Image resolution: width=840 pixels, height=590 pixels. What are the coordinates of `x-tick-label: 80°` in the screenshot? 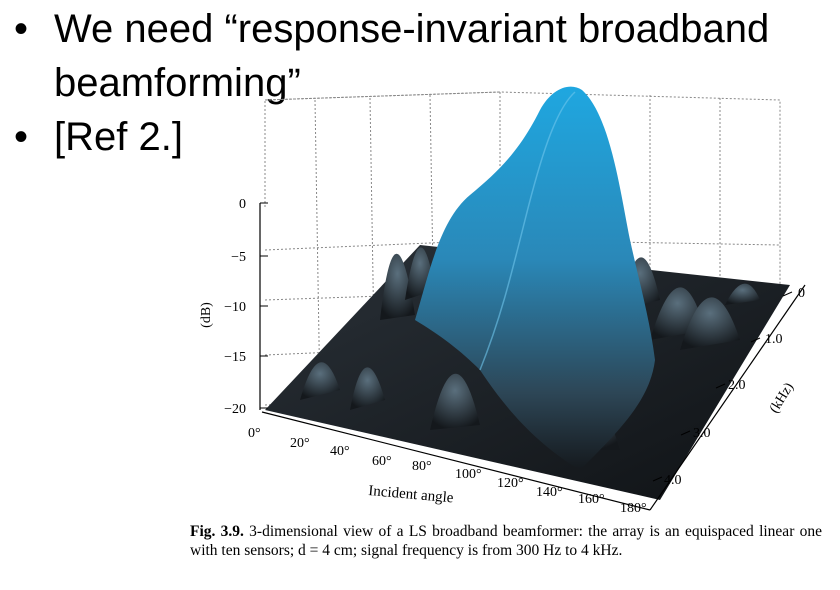 It's located at (422, 466).